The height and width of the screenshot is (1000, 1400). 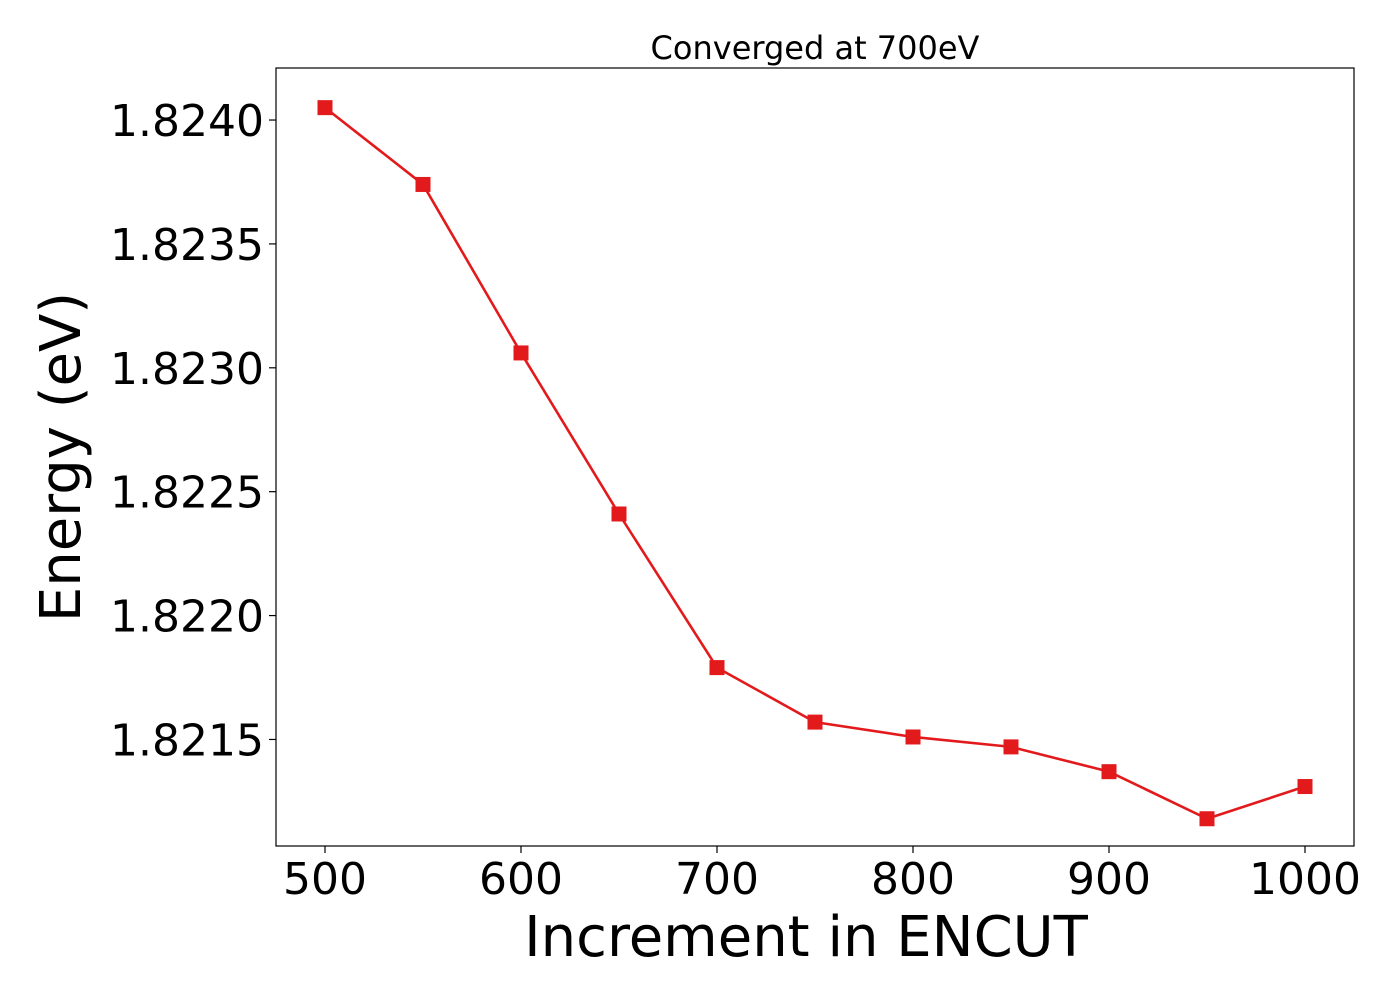 What do you see at coordinates (187, 121) in the screenshot?
I see `y-tick-label: 1.8240` at bounding box center [187, 121].